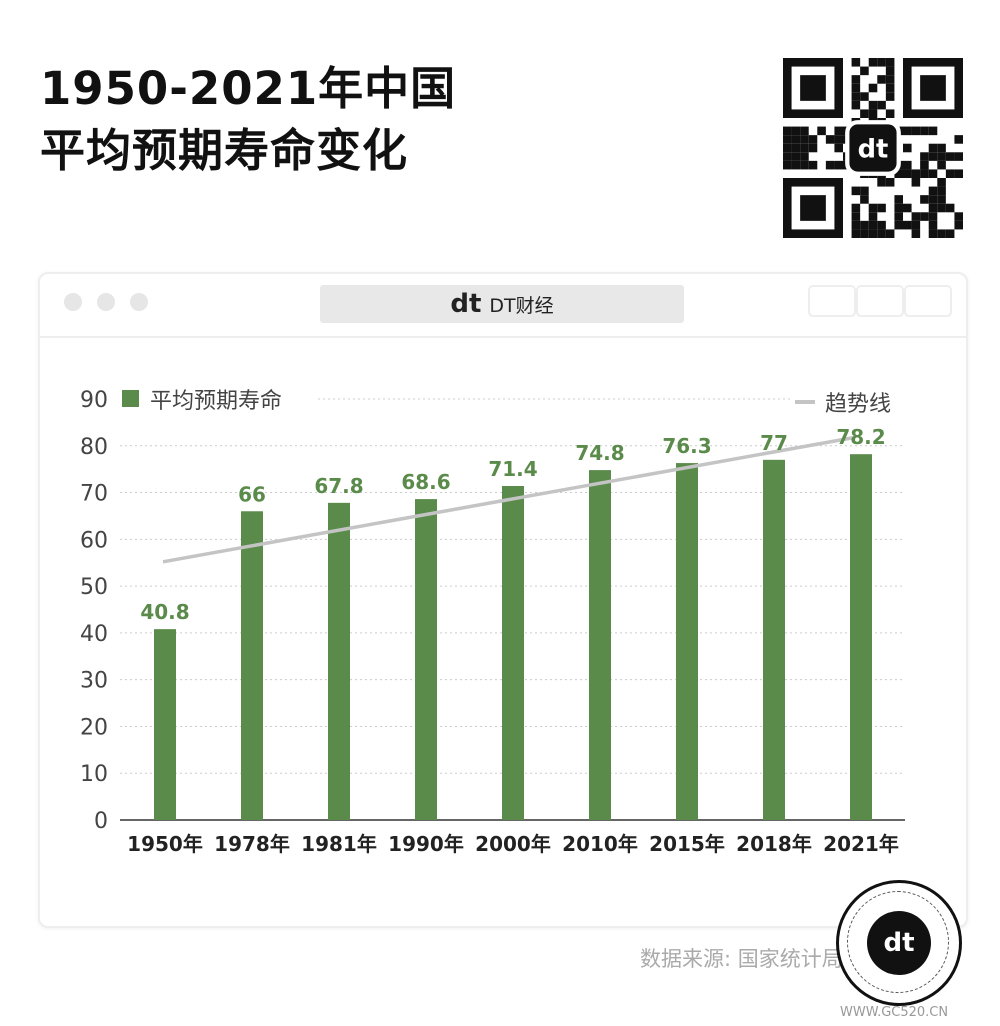 Image resolution: width=1000 pixels, height=1026 pixels. I want to click on x-tick-label: 2021年, so click(861, 844).